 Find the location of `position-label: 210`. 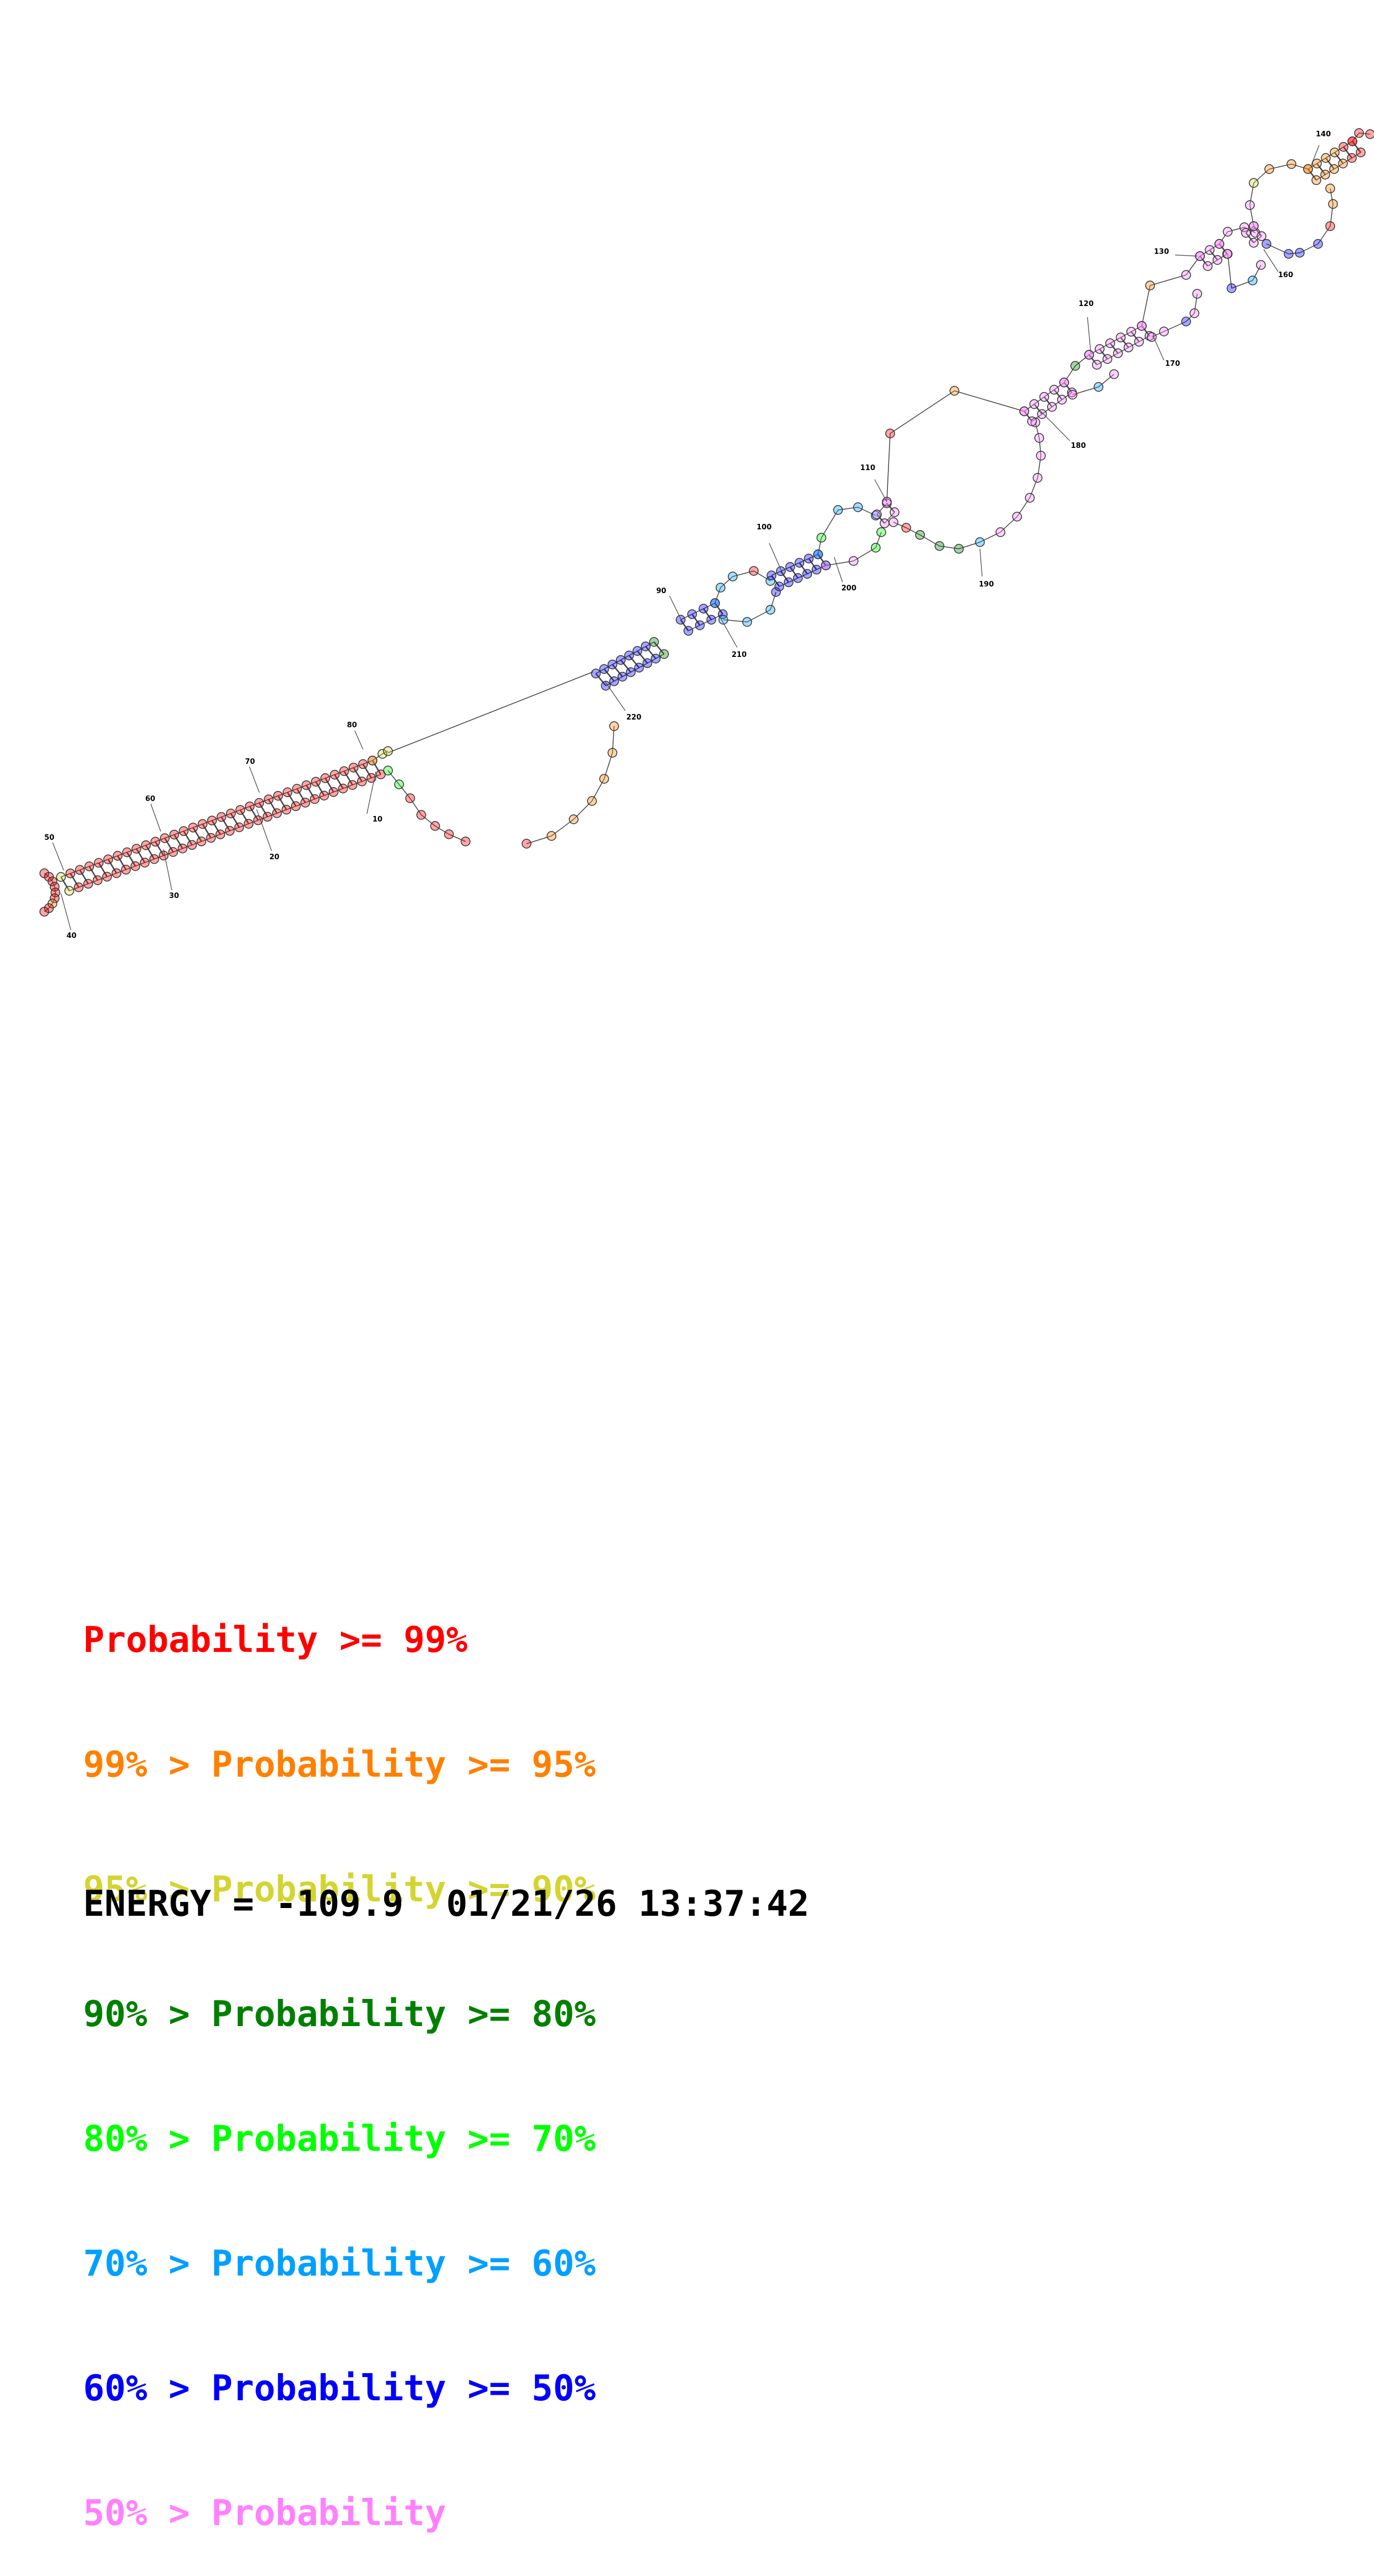

position-label: 210 is located at coordinates (739, 655).